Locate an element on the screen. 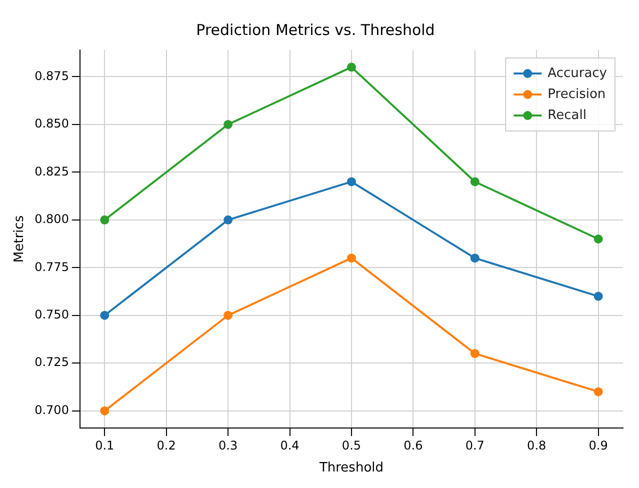  x-tick-label: 0.4 is located at coordinates (290, 445).